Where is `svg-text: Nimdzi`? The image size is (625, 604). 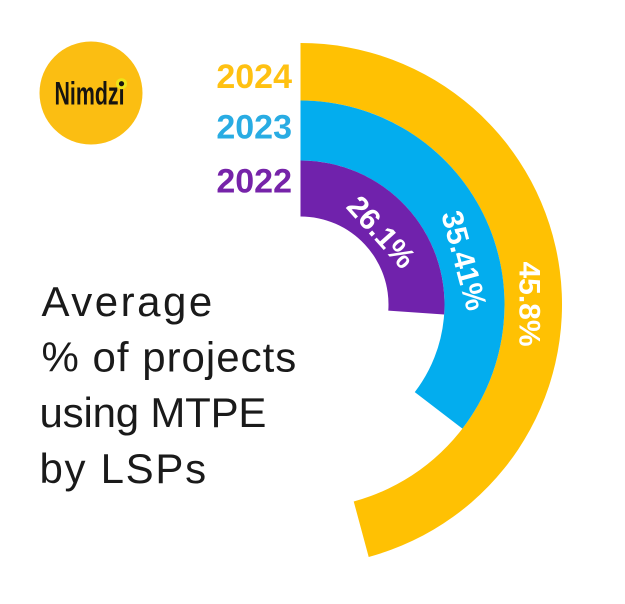 svg-text: Nimdzi is located at coordinates (90, 94).